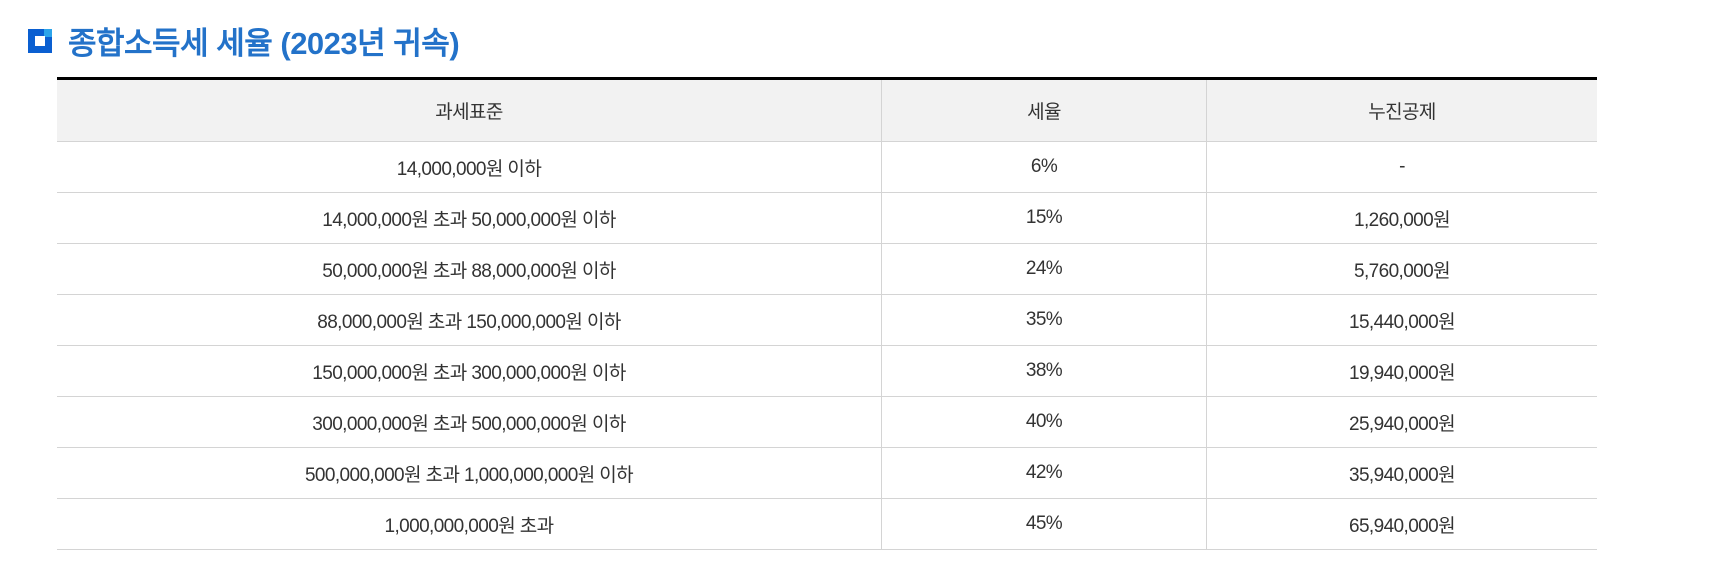  Describe the element at coordinates (1044, 371) in the screenshot. I see `cell-tax-rate: 38%` at that location.